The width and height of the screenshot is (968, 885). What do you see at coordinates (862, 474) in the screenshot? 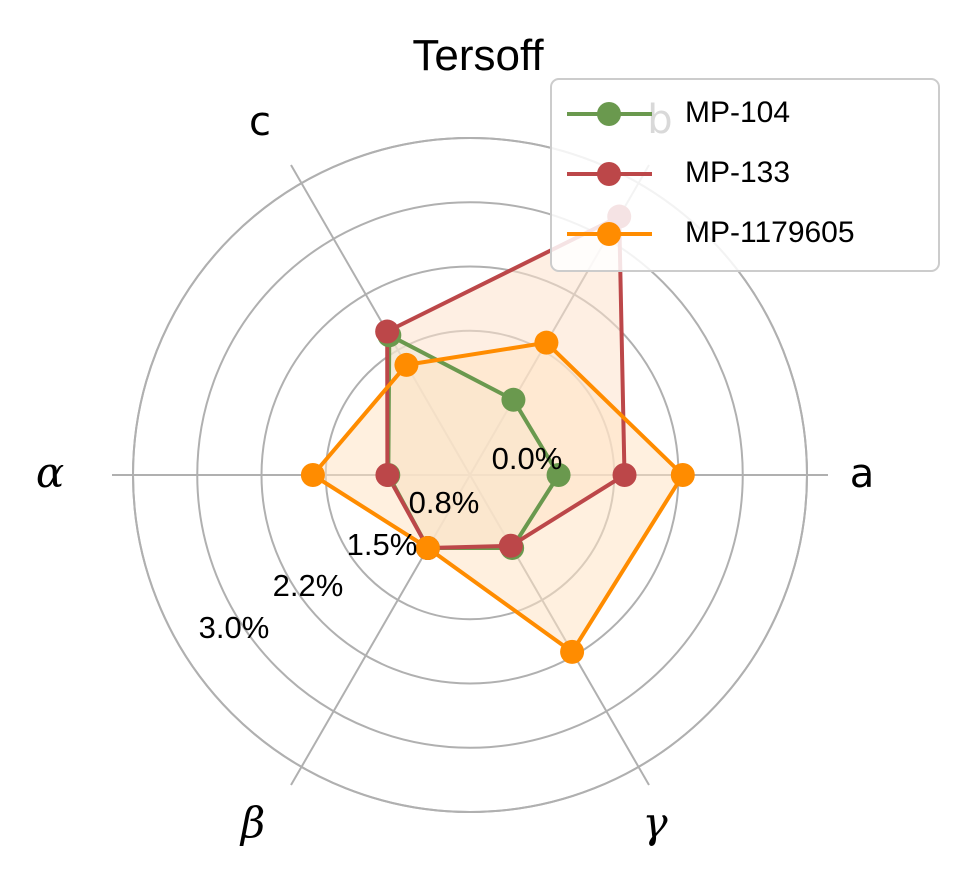
I see `axis-label: a` at bounding box center [862, 474].